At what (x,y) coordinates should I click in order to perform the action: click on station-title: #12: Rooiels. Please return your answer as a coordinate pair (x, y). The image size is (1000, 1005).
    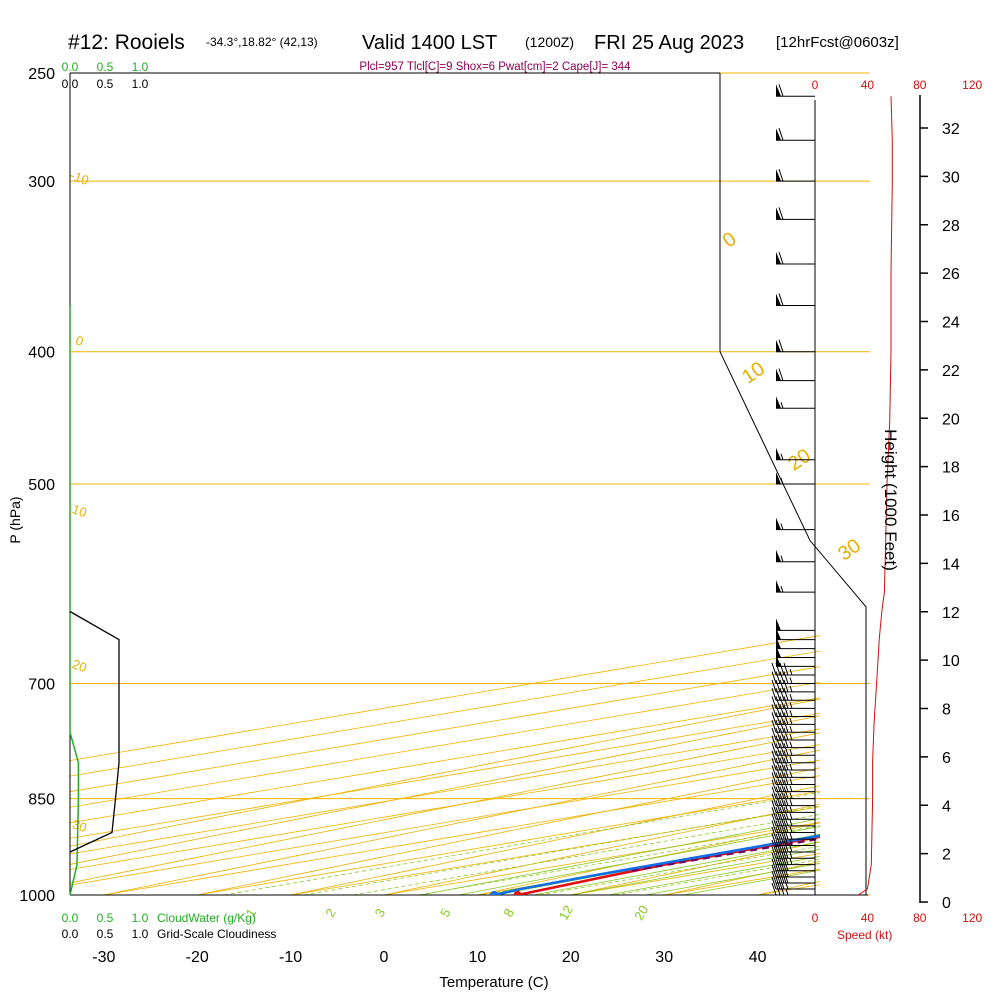
    Looking at the image, I should click on (126, 42).